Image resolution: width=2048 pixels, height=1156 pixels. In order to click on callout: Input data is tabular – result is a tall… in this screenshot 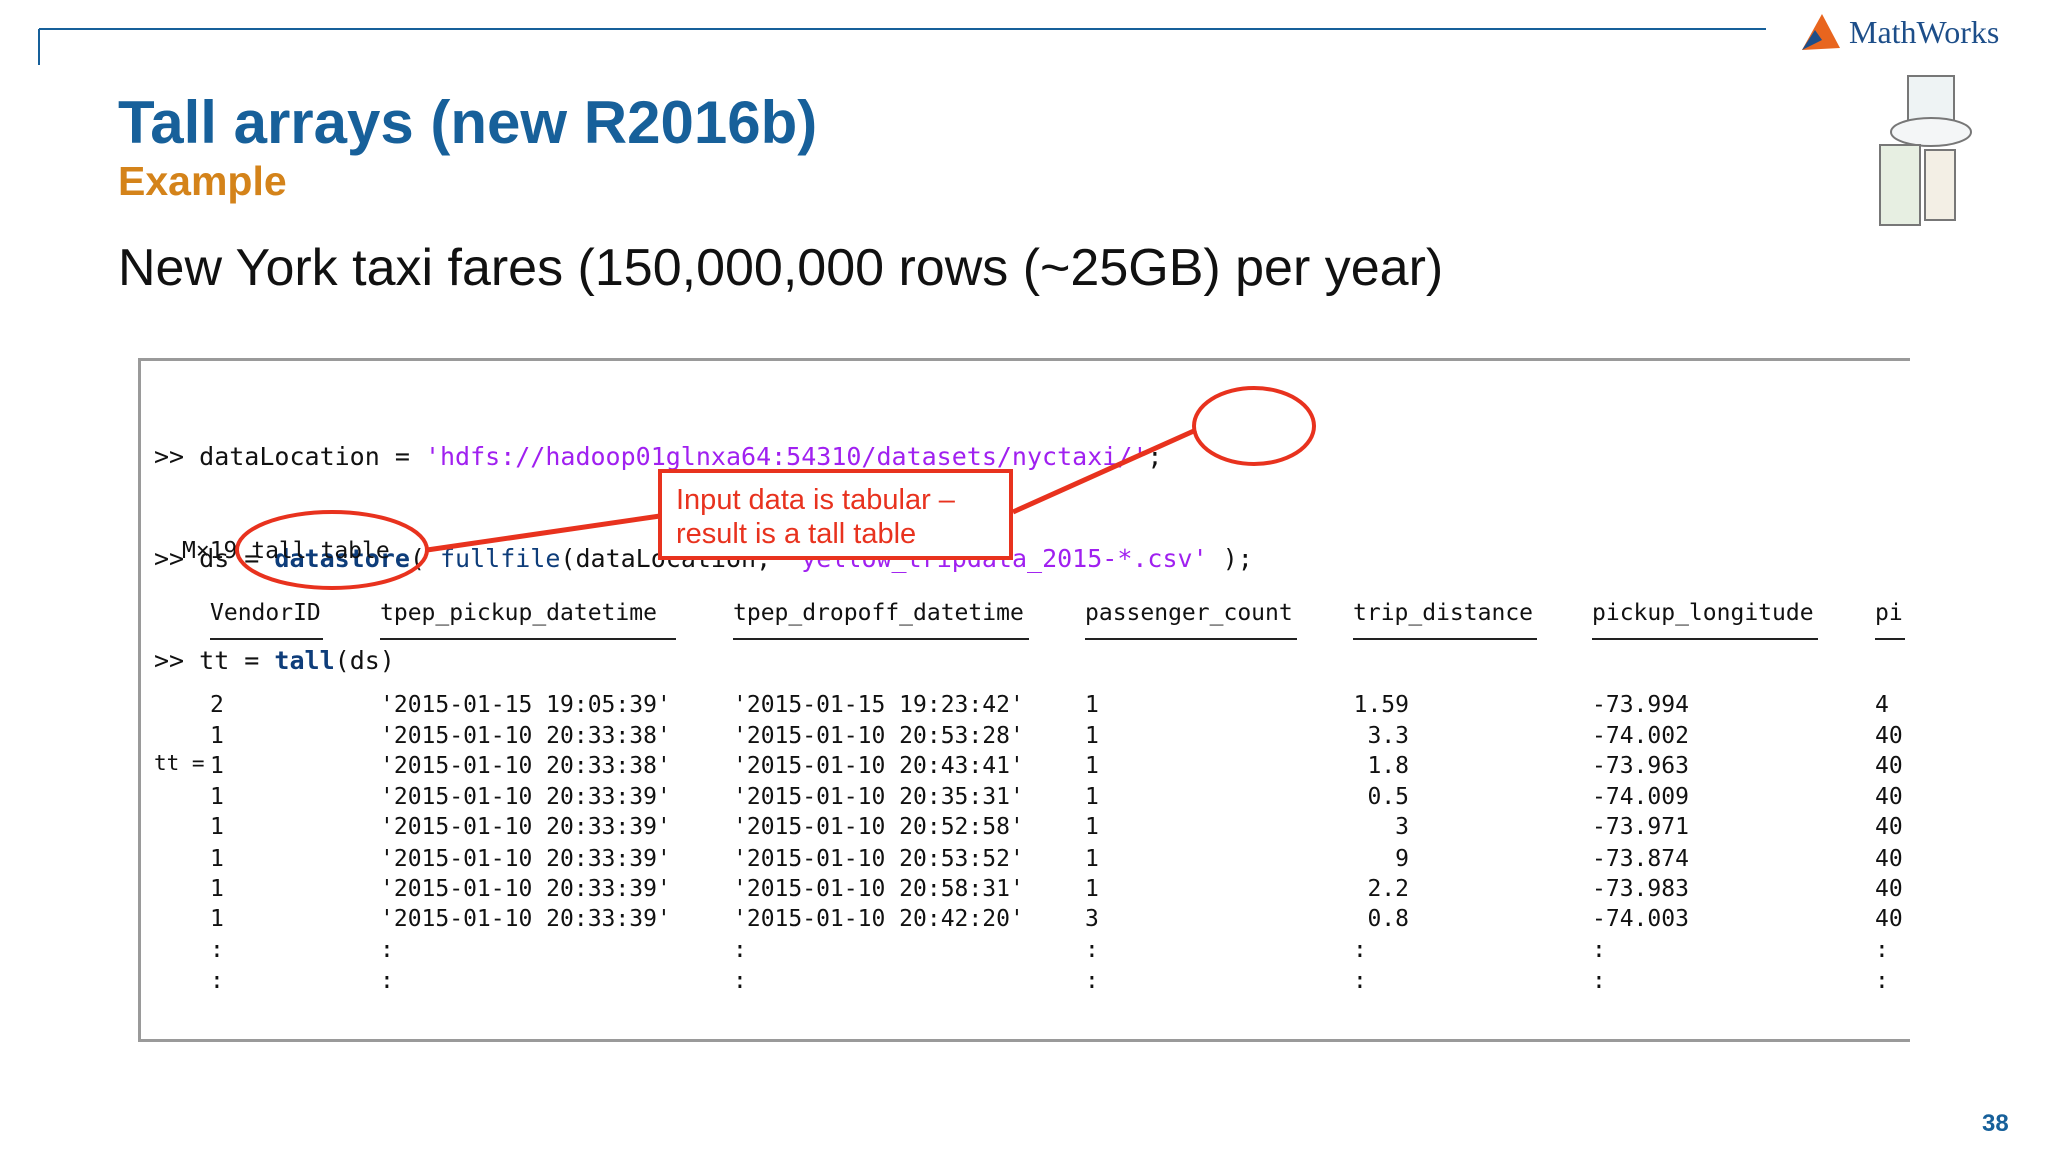, I will do `click(835, 514)`.